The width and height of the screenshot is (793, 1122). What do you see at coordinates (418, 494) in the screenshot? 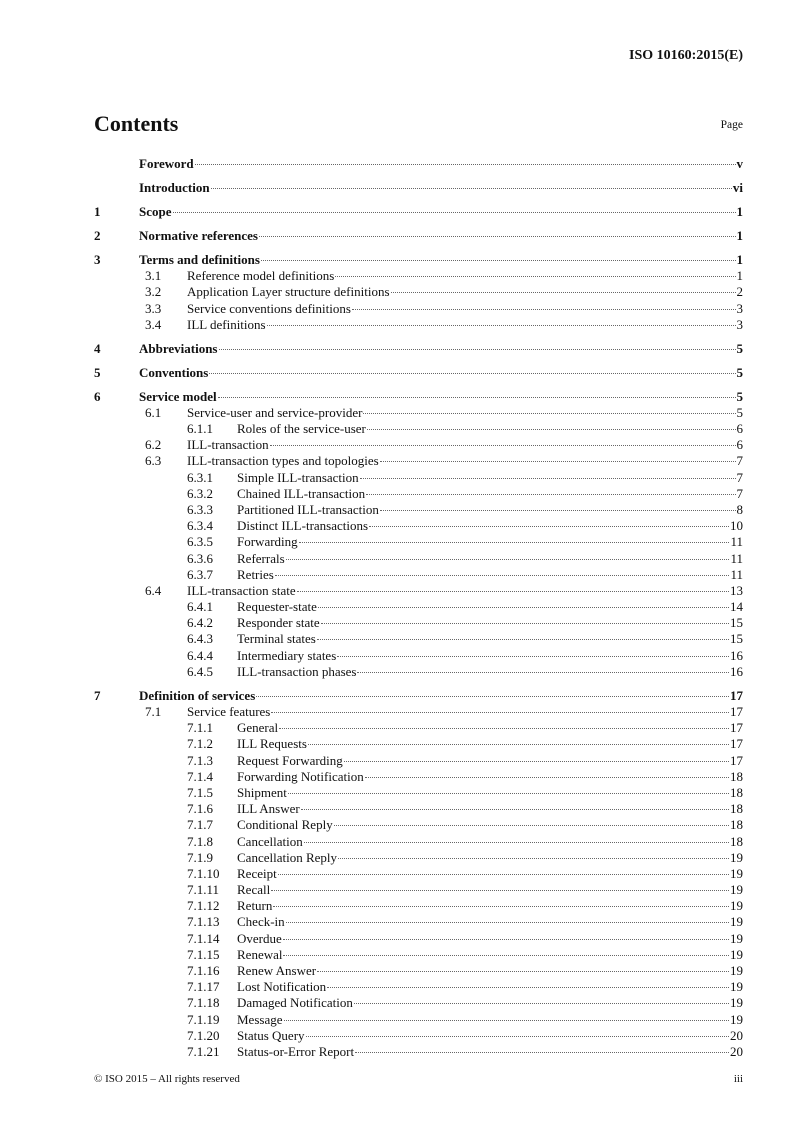
I see `toc-entry: 6.3.2 Chained ILL-transaction 7` at bounding box center [418, 494].